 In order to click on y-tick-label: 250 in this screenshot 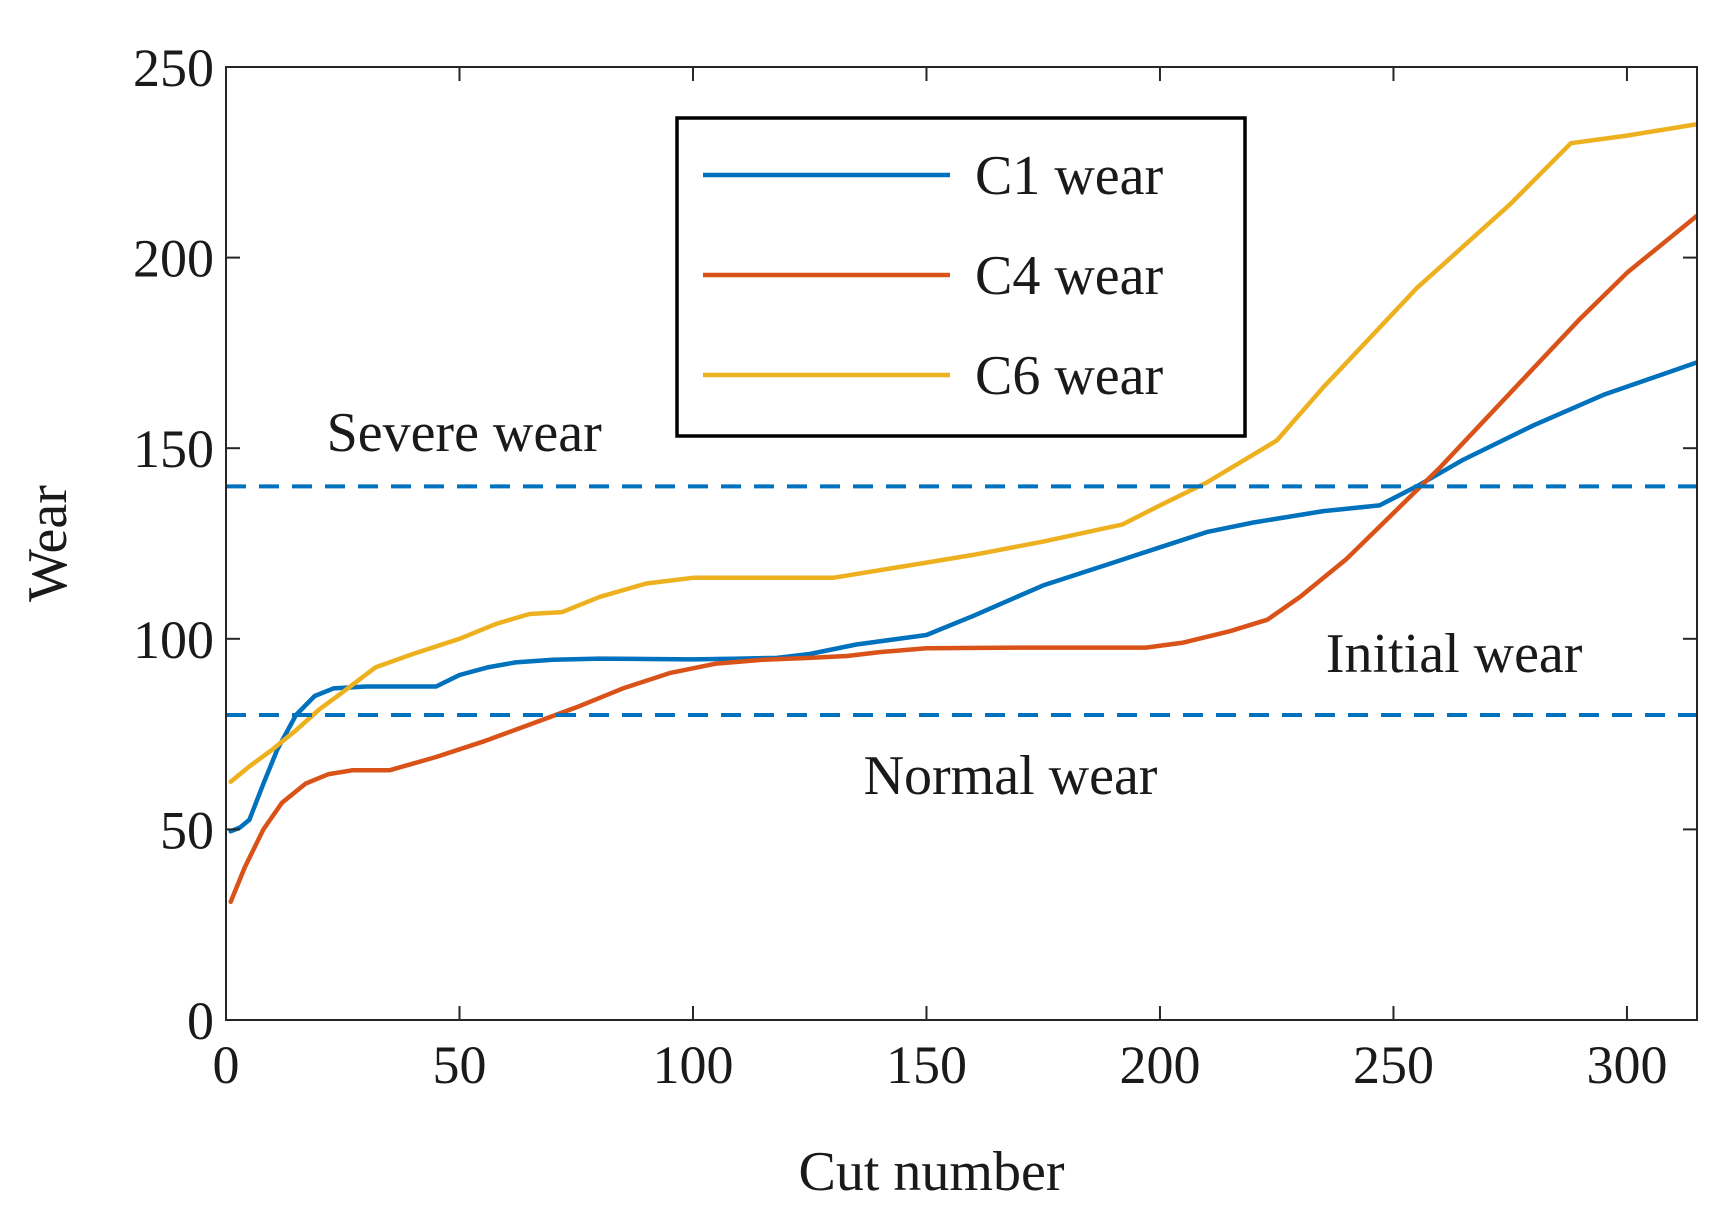, I will do `click(173, 68)`.